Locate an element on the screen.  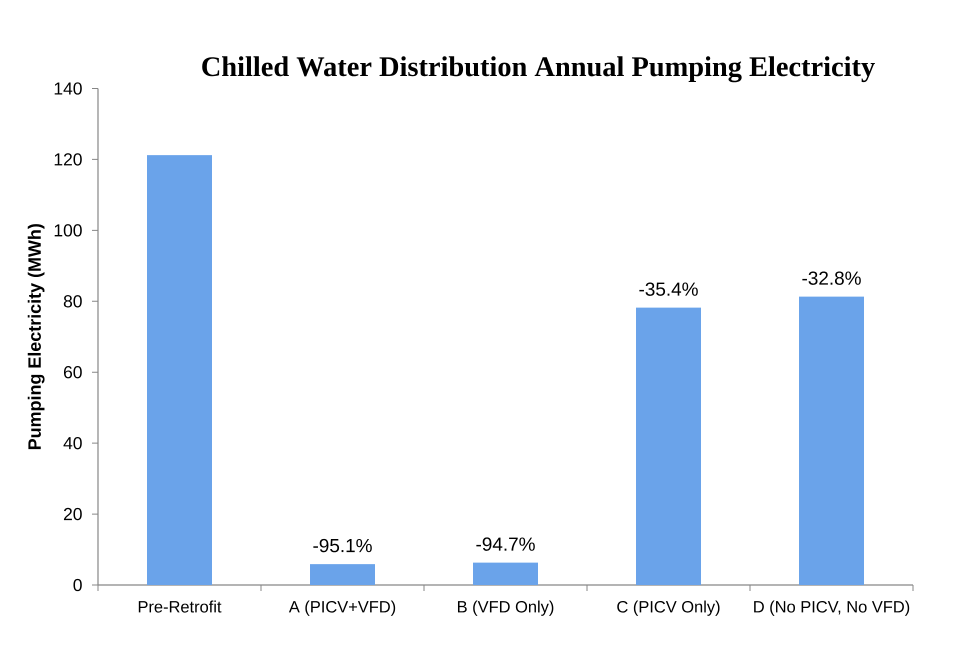
y-tick-label: 120 is located at coordinates (68, 159).